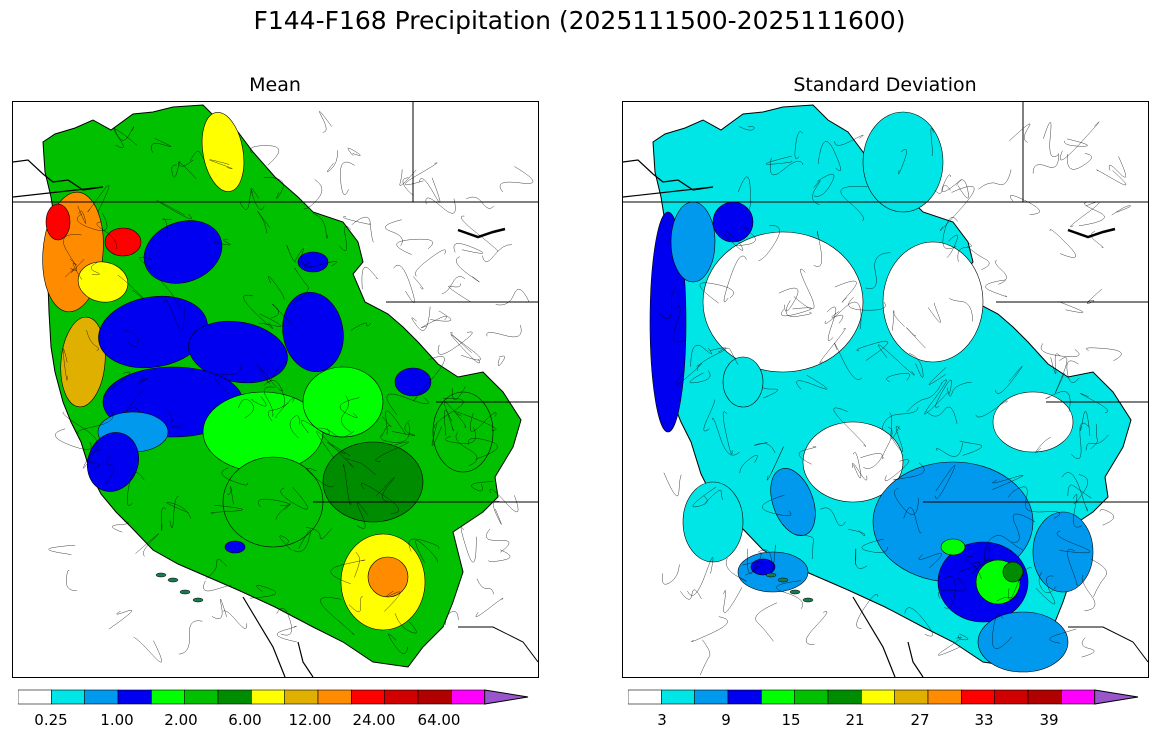 This screenshot has width=1159, height=741. I want to click on lake, so click(481, 233).